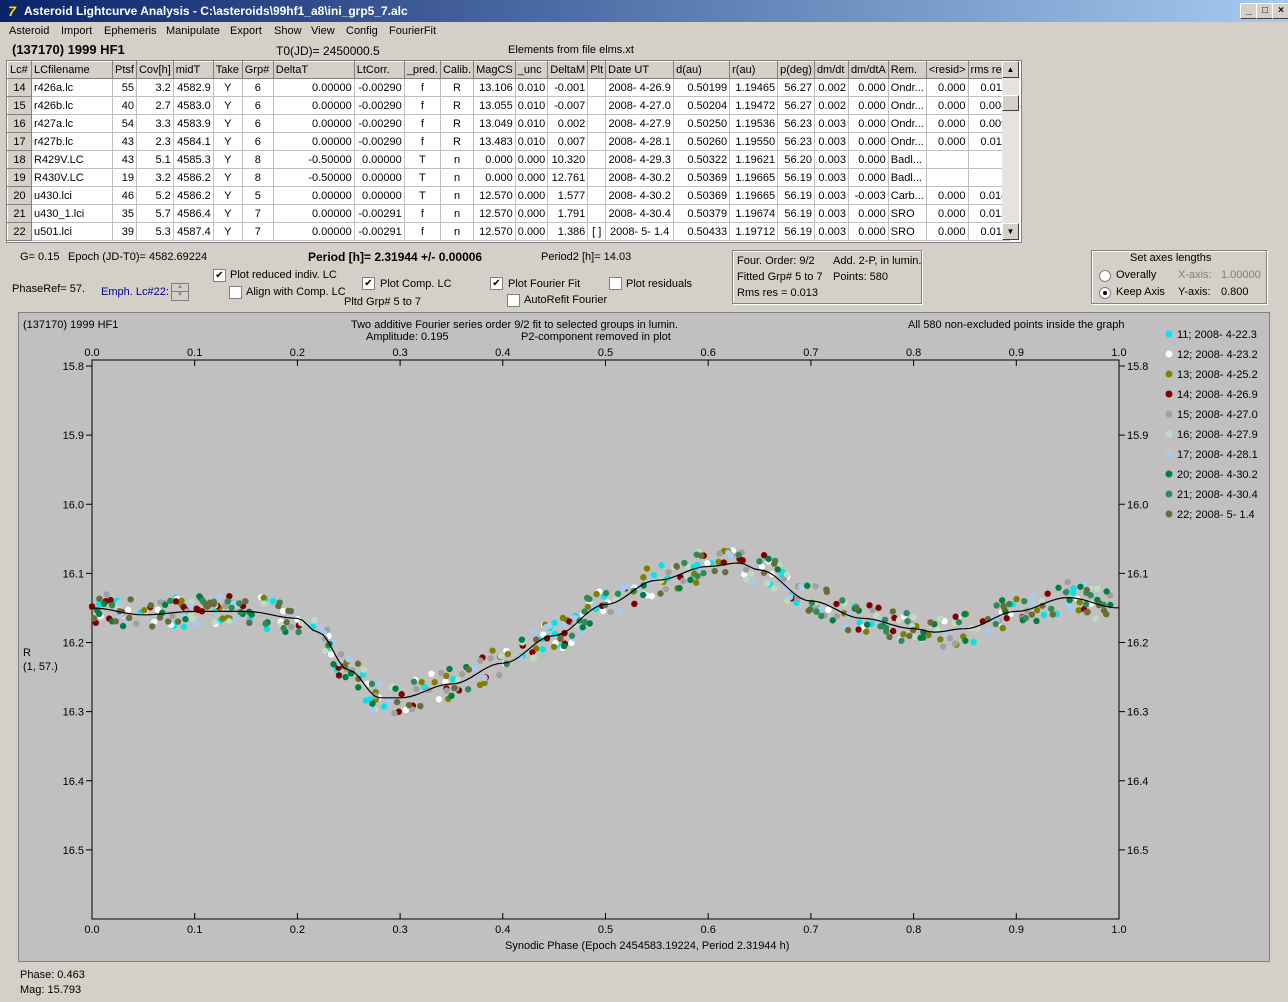 This screenshot has width=1288, height=1002. I want to click on column-header: Calib., so click(457, 70).